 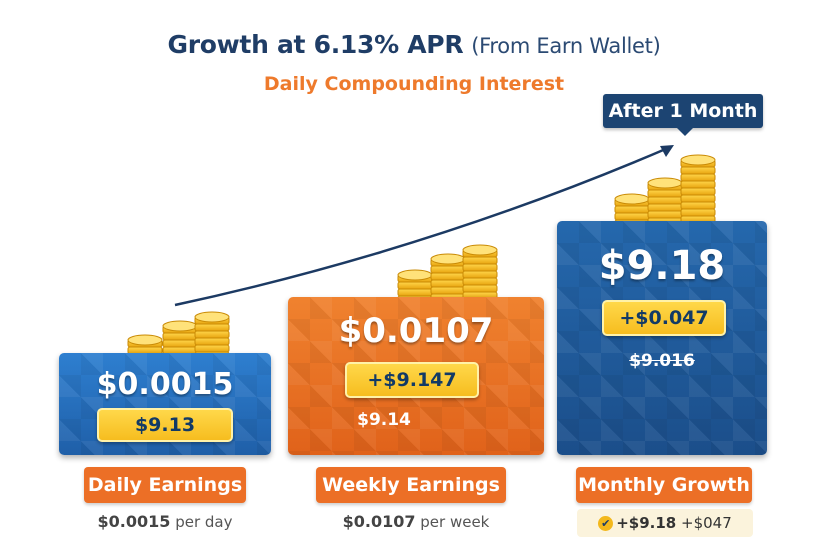 I want to click on monthly-growth-label: Monthly Growth, so click(x=664, y=485).